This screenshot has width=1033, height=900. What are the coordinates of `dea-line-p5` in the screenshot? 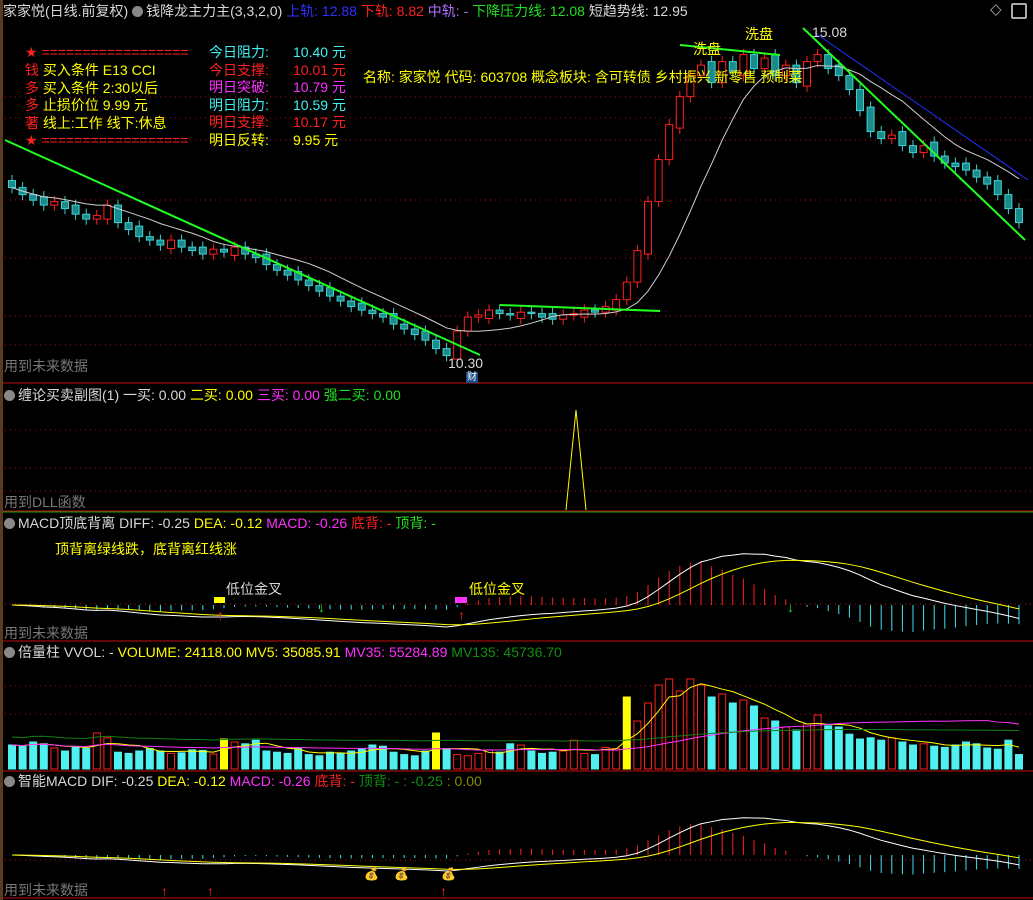 It's located at (515, 846).